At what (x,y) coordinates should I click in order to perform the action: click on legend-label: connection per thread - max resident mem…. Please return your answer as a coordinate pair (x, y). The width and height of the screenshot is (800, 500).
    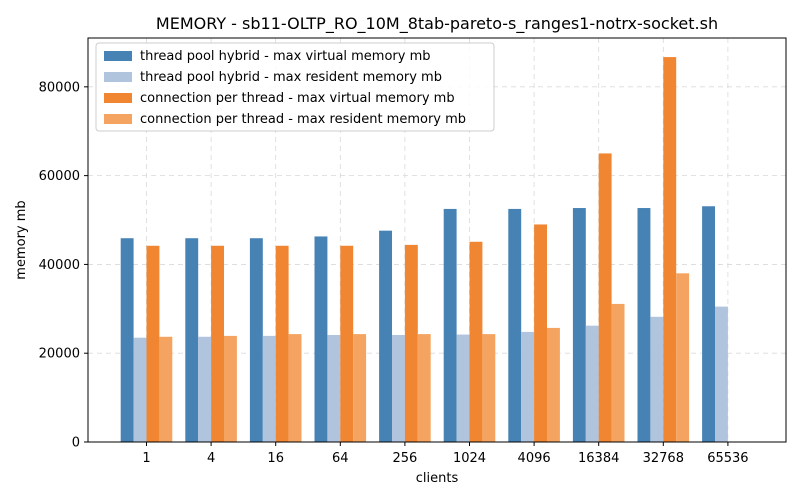
    Looking at the image, I should click on (303, 119).